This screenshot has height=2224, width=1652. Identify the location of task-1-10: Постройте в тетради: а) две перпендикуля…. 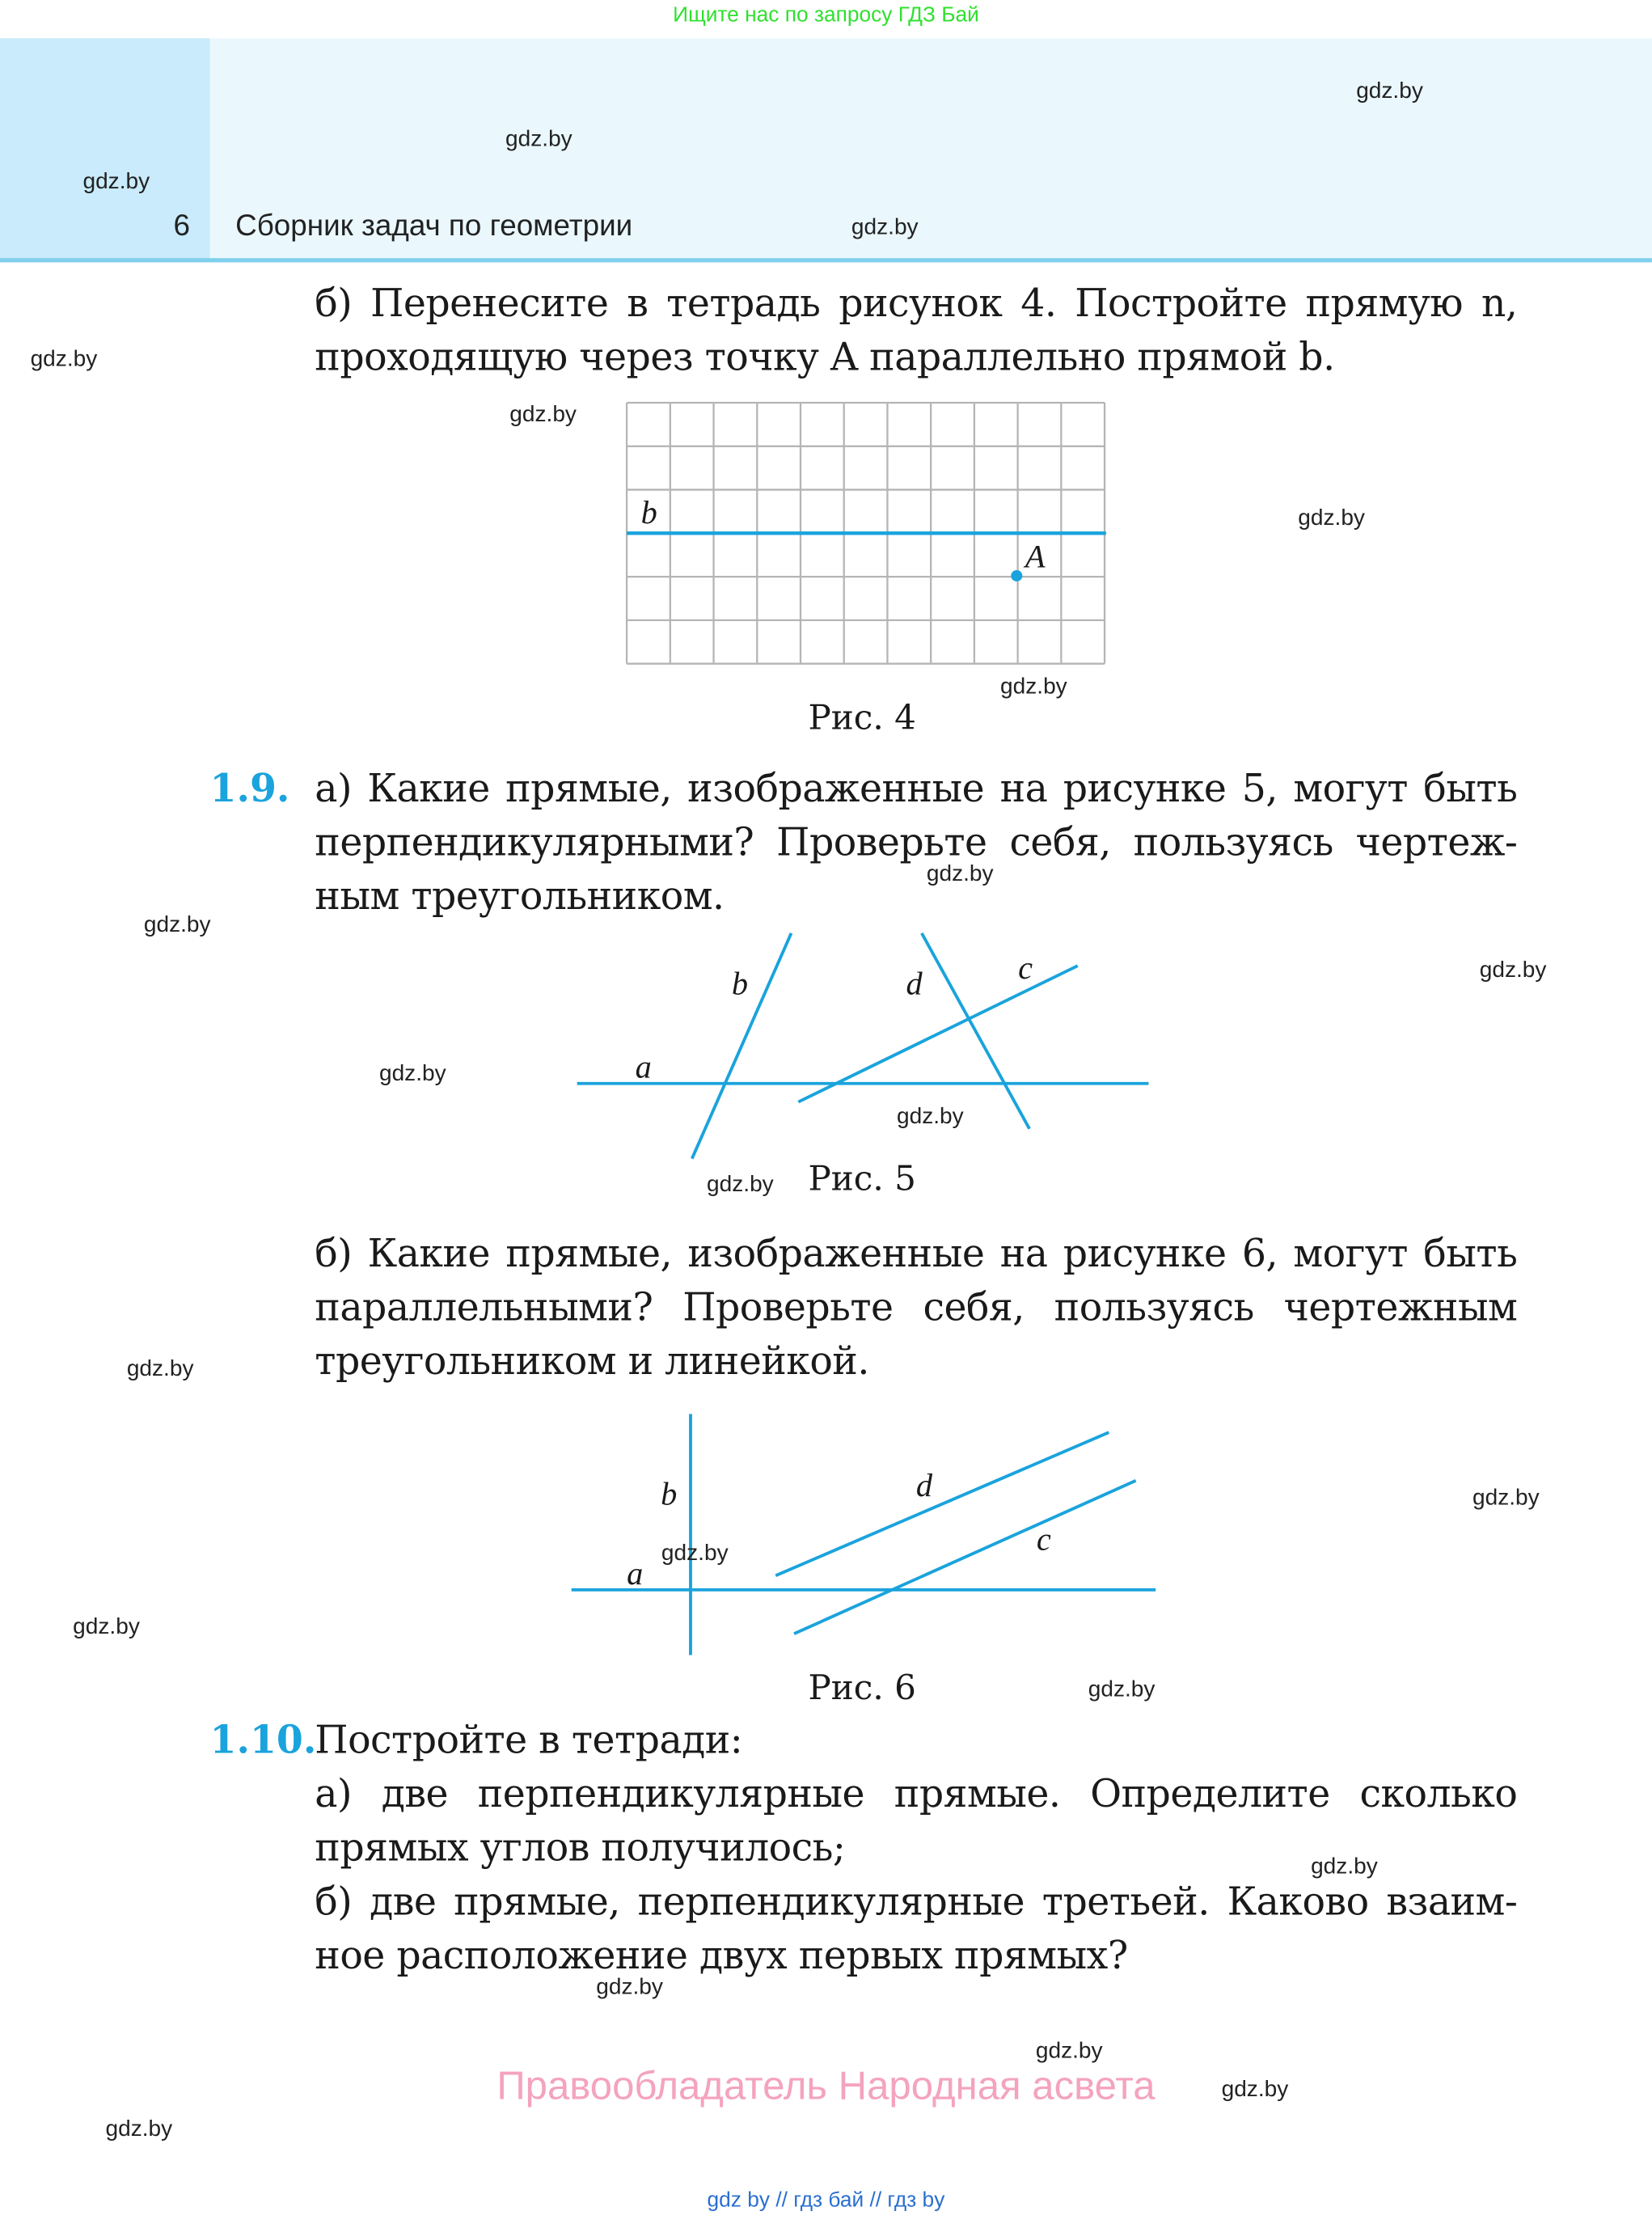
(916, 1849).